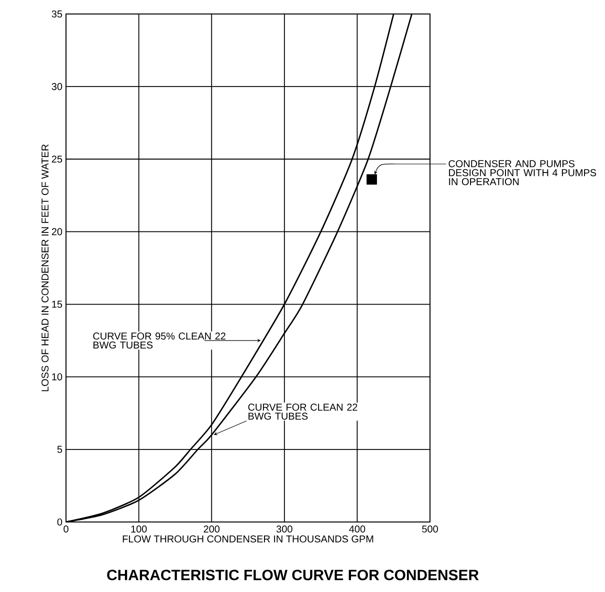 This screenshot has height=592, width=605. I want to click on text: CHARACTERISTIC FLOW CURVE FOR CONDENSER, so click(293, 575).